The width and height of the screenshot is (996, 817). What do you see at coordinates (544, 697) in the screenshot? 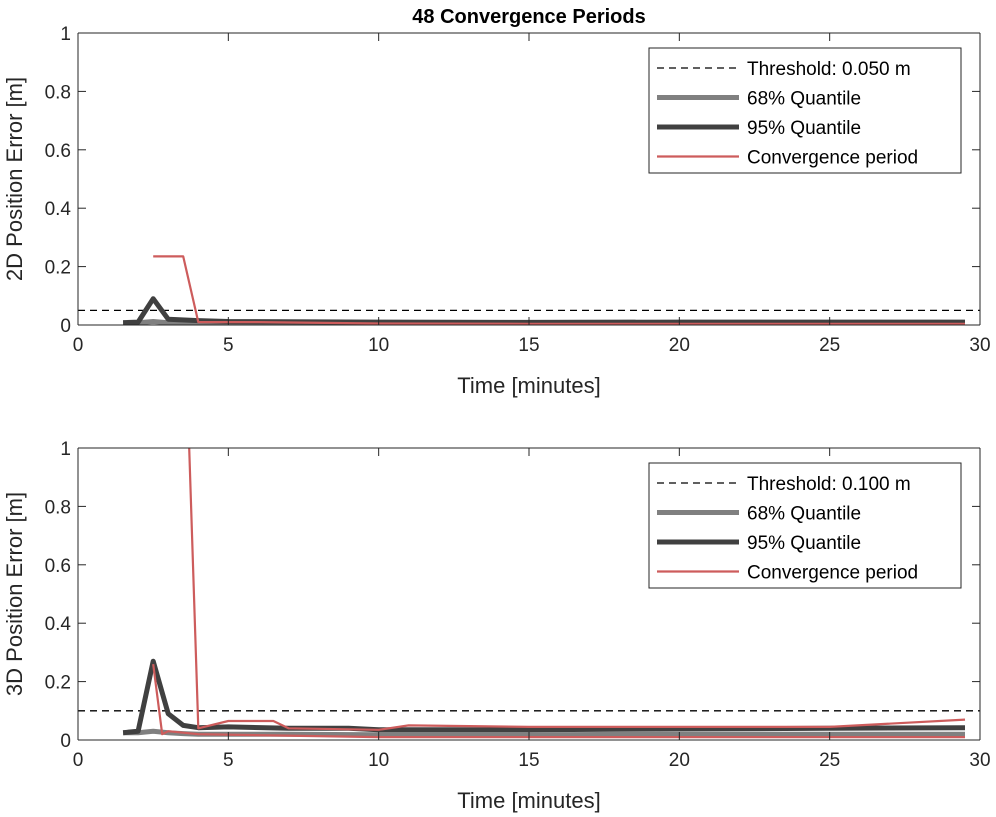
I see `series-line-95-quantile` at bounding box center [544, 697].